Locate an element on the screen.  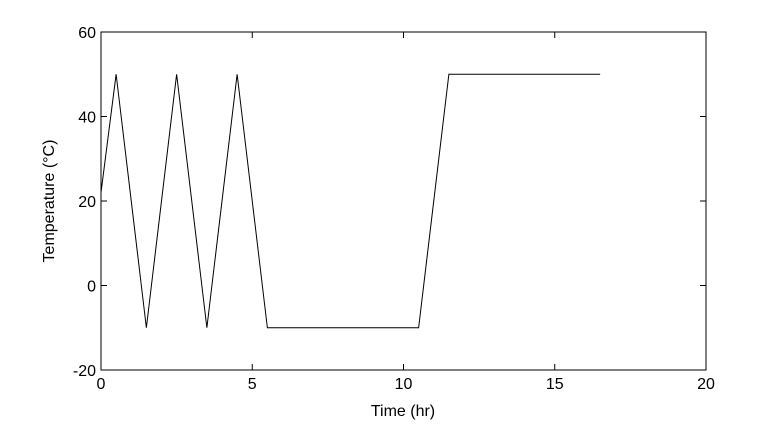
x-tick-label: 15 is located at coordinates (555, 384).